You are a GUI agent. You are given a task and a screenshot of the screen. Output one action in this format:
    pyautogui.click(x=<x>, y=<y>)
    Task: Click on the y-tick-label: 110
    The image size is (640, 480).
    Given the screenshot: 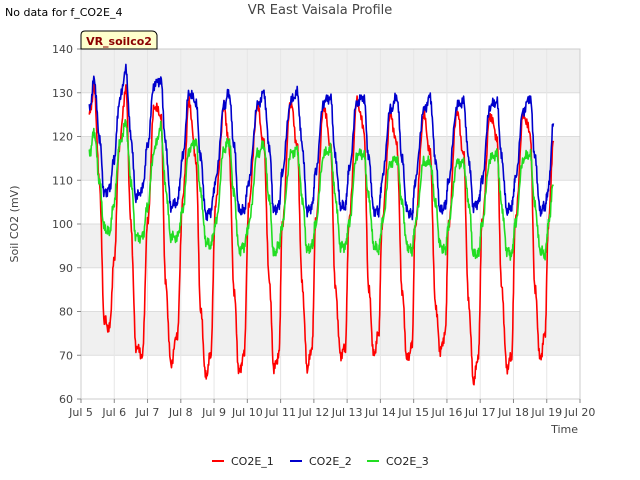 What is the action you would take?
    pyautogui.click(x=62, y=180)
    